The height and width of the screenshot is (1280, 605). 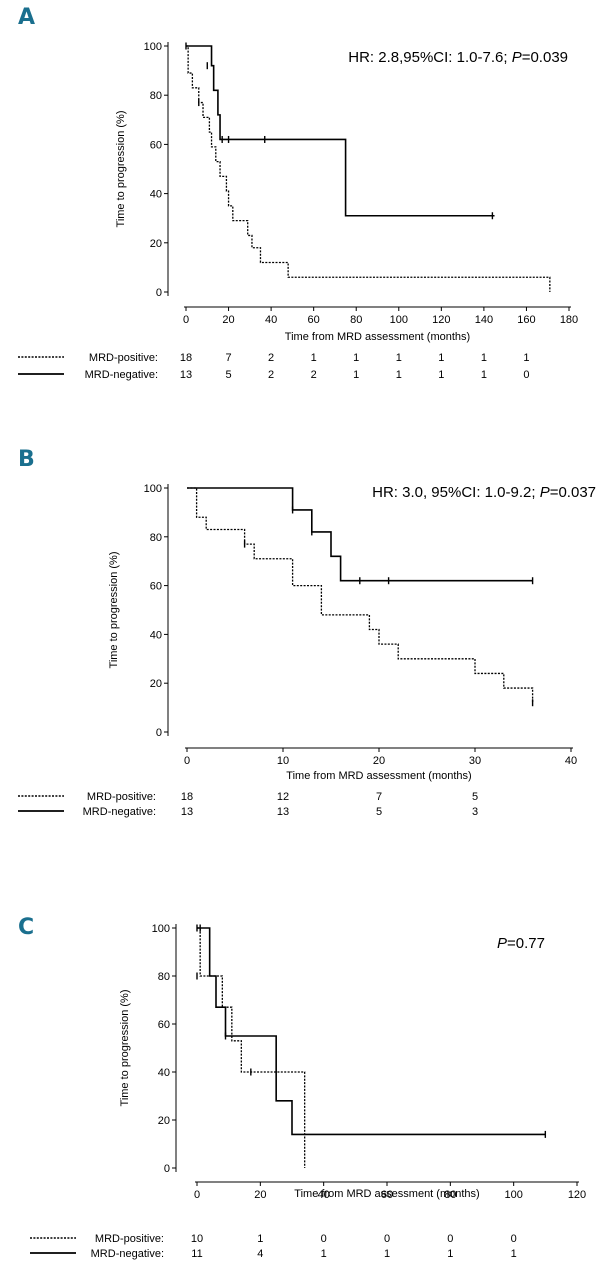 I want to click on annotation-hr: HR: 3.0, 95%CI: 1.0-9.2;, so click(x=456, y=492).